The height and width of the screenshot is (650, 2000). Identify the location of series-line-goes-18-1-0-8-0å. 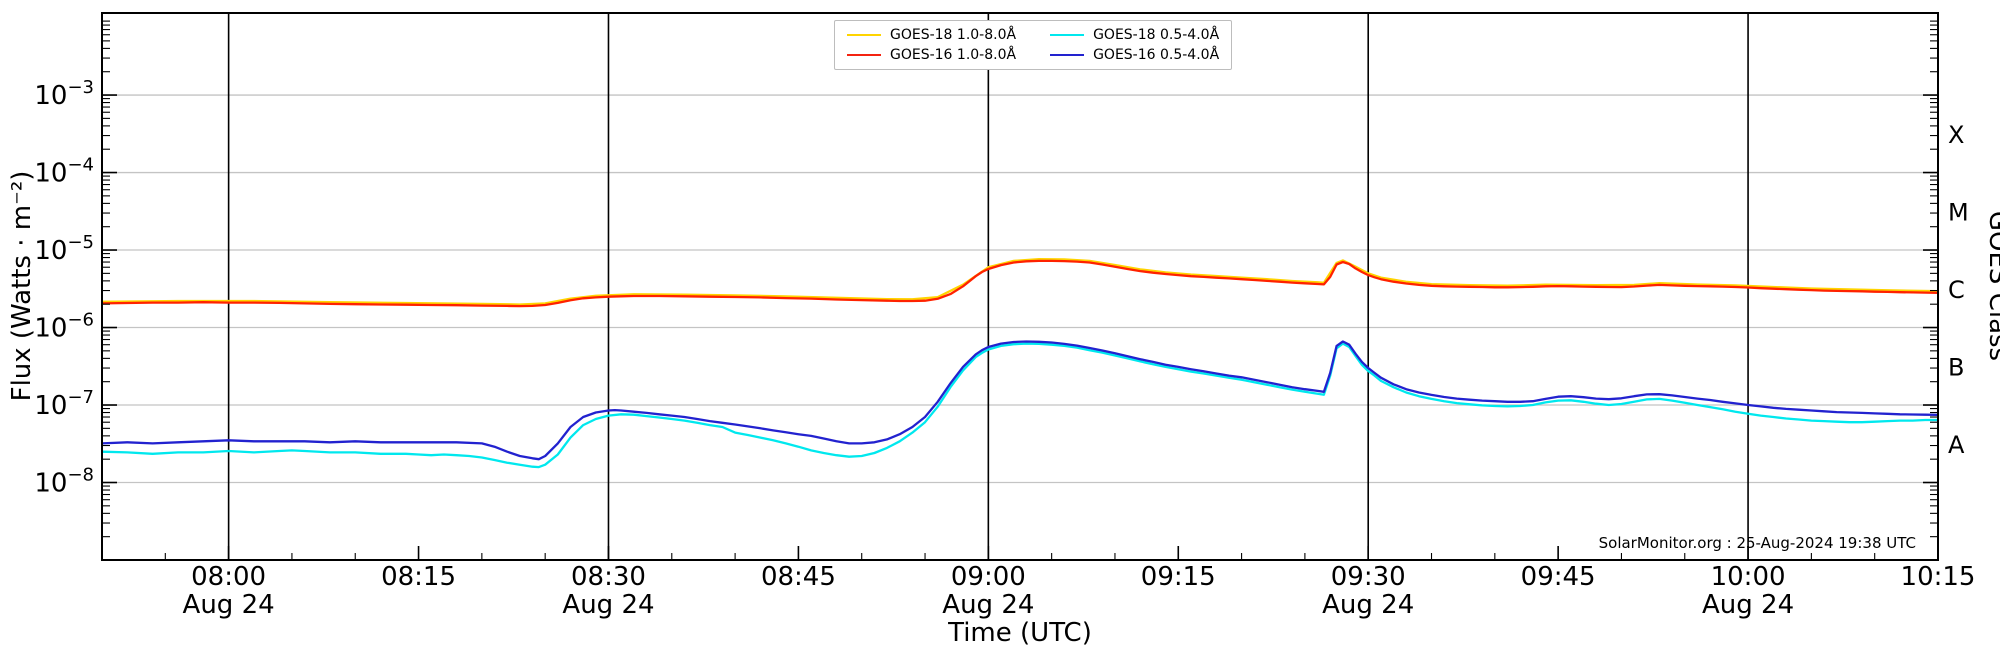
(1020, 282).